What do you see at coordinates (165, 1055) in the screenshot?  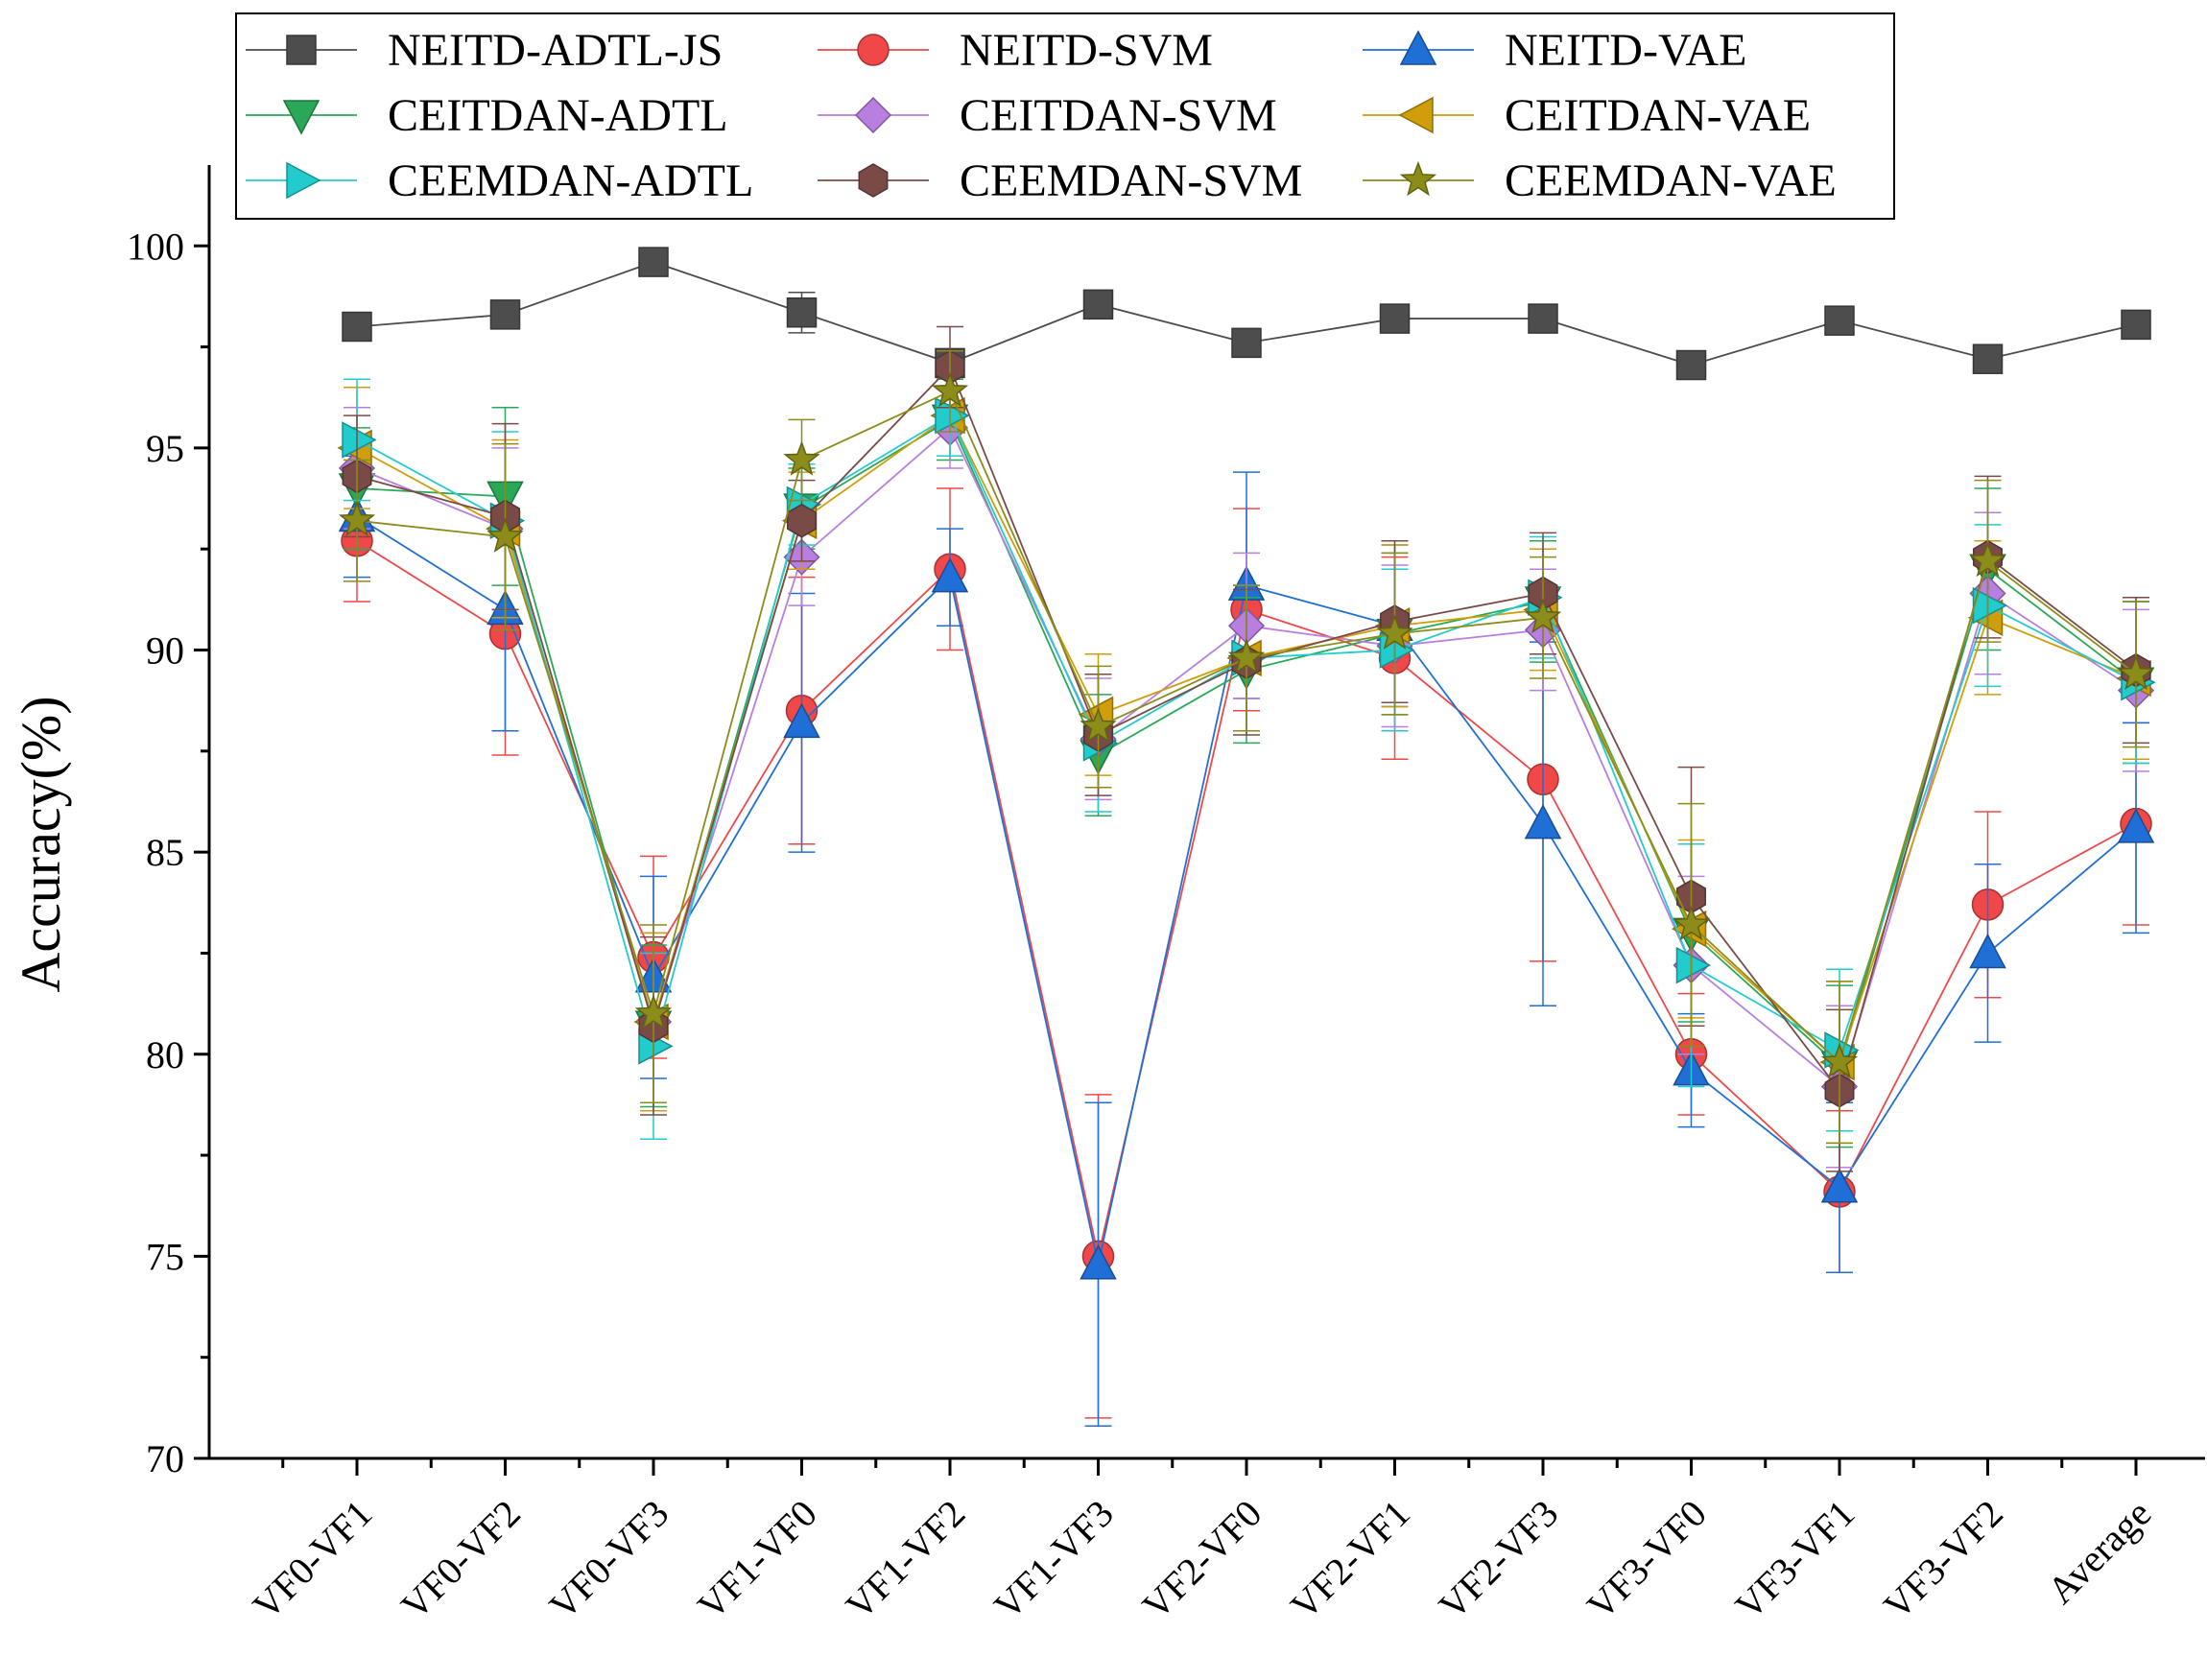 I see `y-tick-label: 80` at bounding box center [165, 1055].